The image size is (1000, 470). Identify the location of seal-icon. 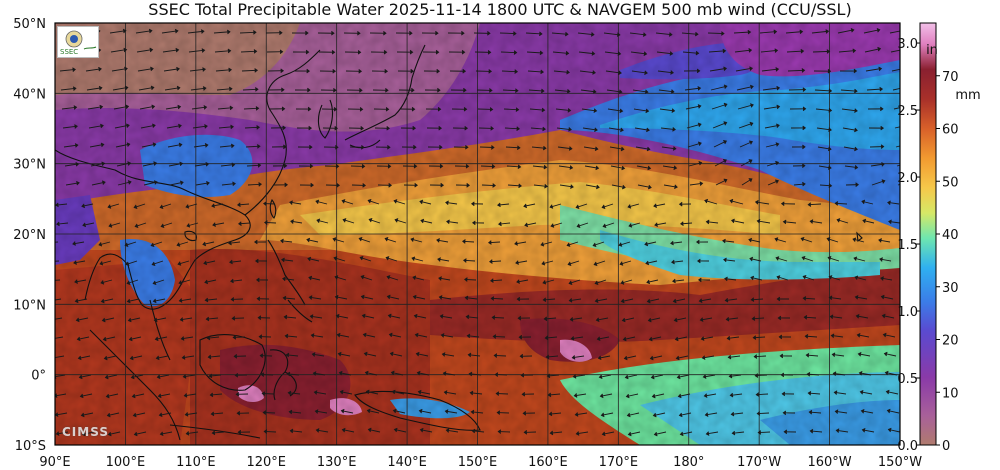
(81, 40).